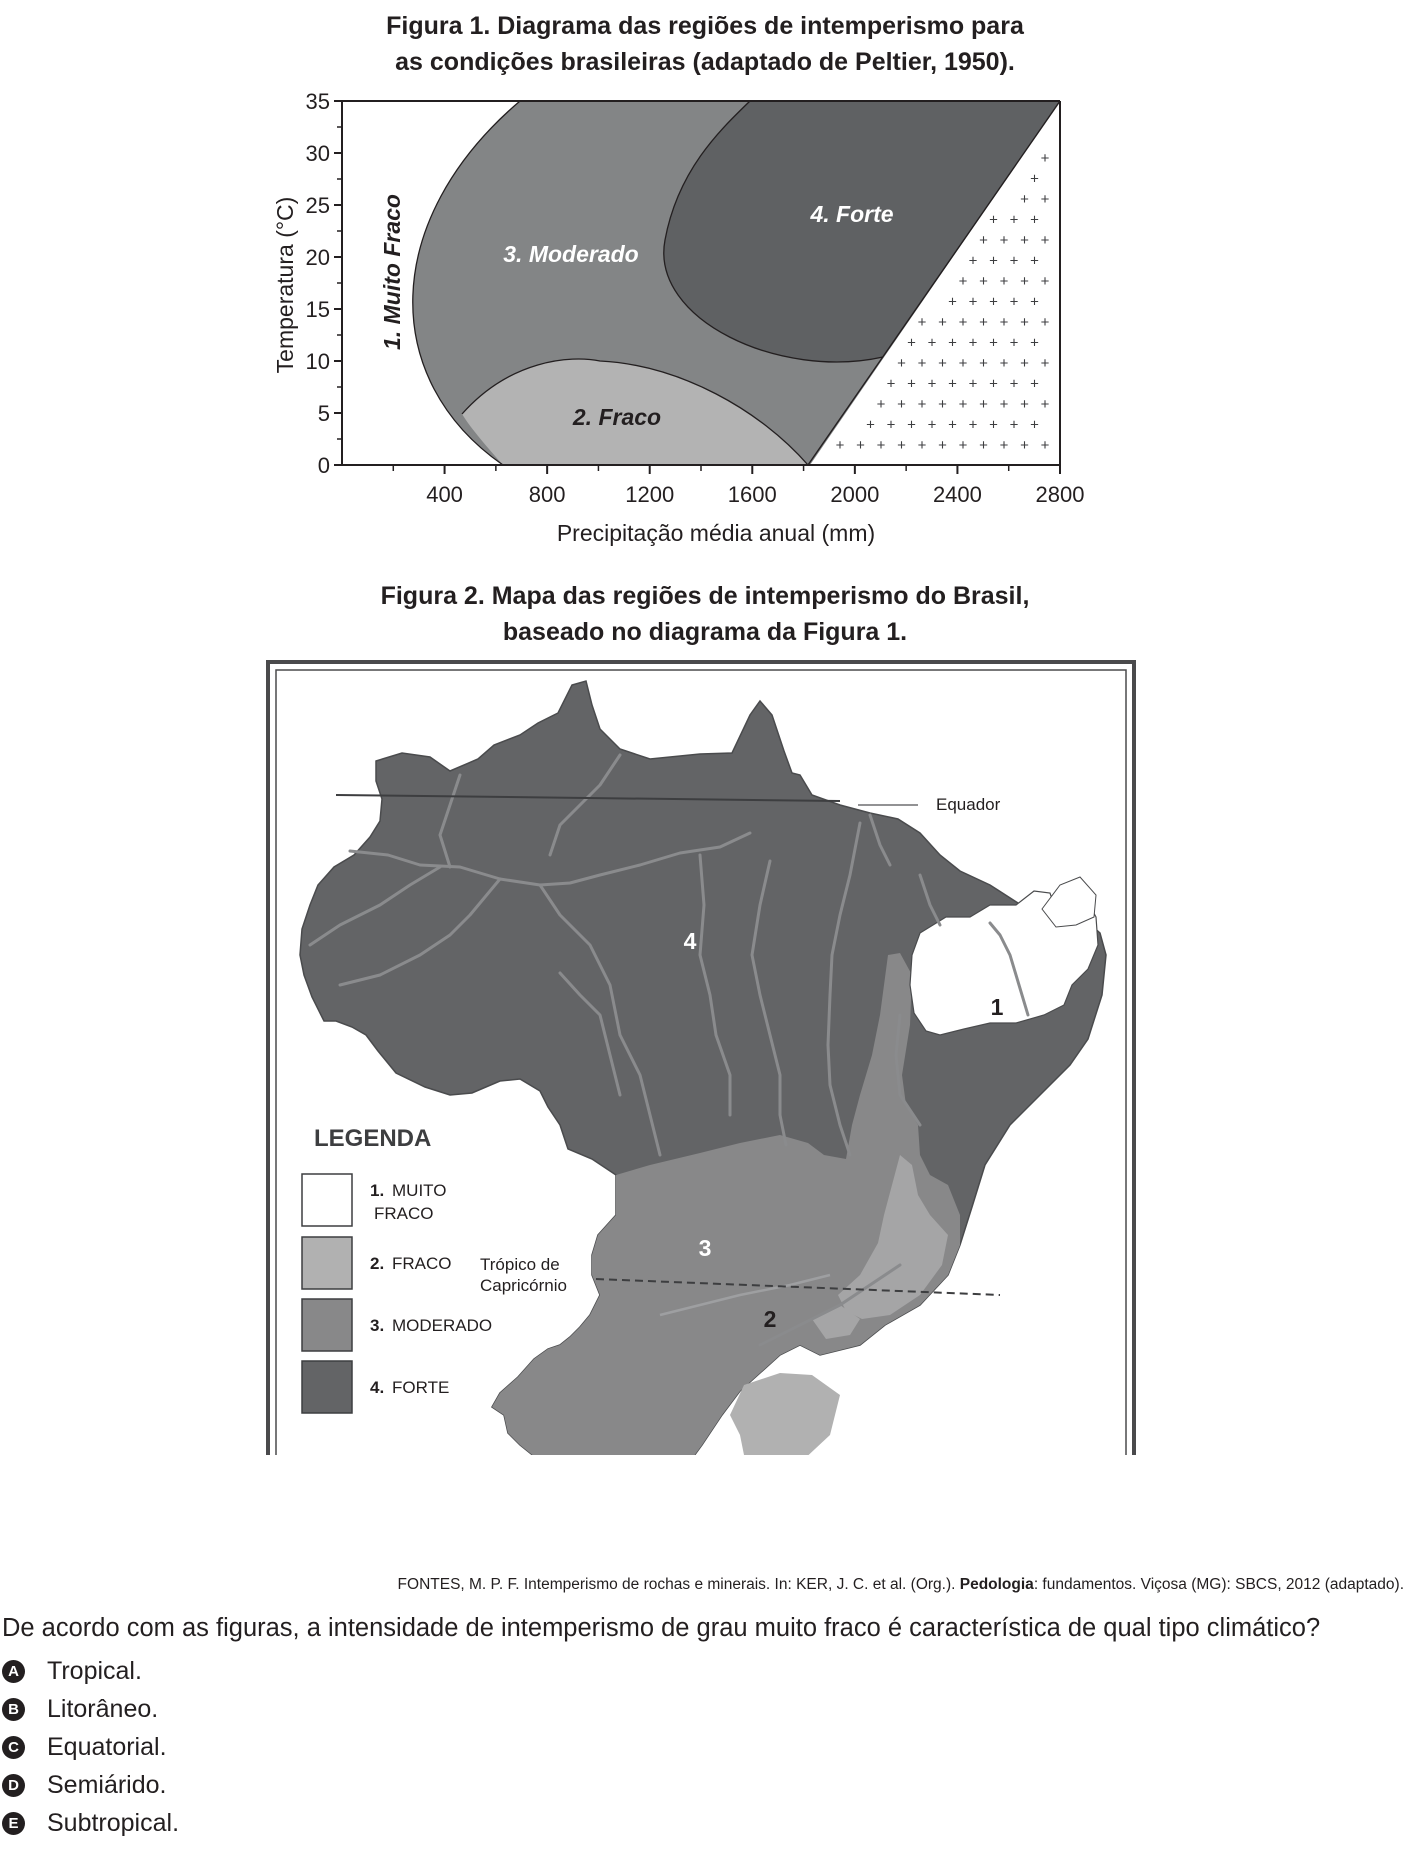 This screenshot has height=1860, width=1410. What do you see at coordinates (968, 804) in the screenshot?
I see `equator-label: Equador` at bounding box center [968, 804].